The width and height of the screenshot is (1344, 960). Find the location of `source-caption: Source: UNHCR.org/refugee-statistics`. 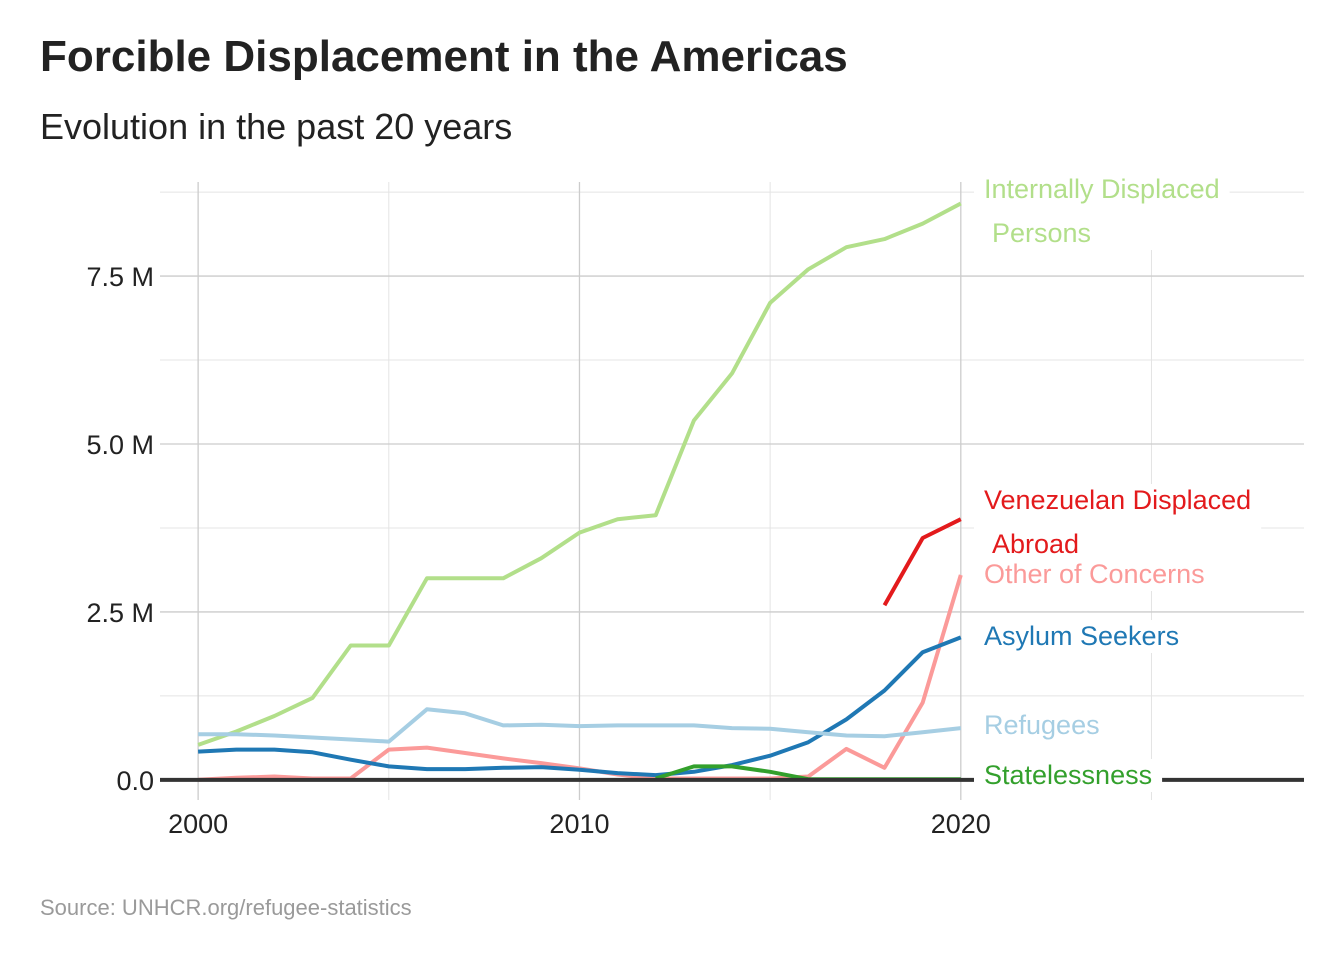

source-caption: Source: UNHCR.org/refugee-statistics is located at coordinates (226, 907).